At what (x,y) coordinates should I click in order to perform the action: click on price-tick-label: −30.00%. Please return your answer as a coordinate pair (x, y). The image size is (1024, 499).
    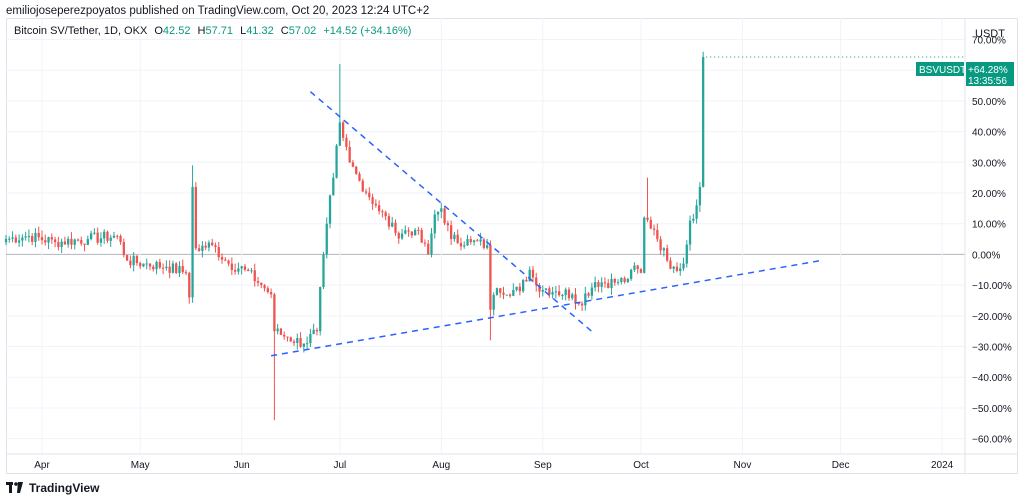
    Looking at the image, I should click on (992, 348).